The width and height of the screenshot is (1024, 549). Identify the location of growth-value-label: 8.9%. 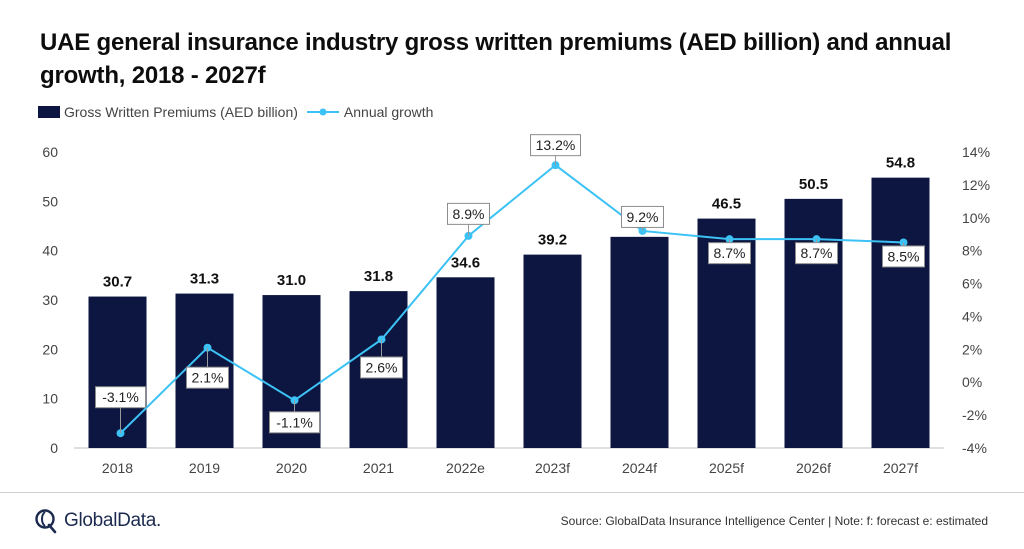
(469, 214).